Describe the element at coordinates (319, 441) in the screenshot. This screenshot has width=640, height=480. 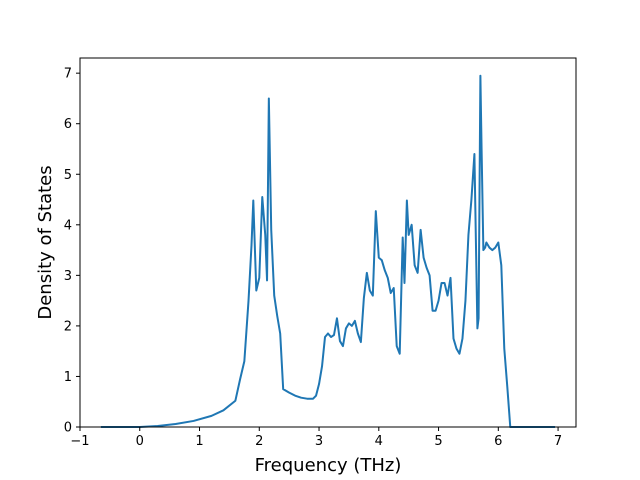
I see `x-tick-label: 3` at that location.